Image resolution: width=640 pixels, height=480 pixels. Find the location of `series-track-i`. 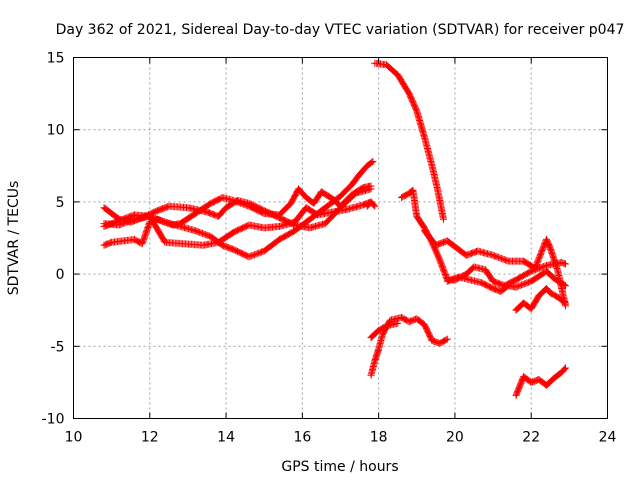

series-track-i is located at coordinates (409, 346).